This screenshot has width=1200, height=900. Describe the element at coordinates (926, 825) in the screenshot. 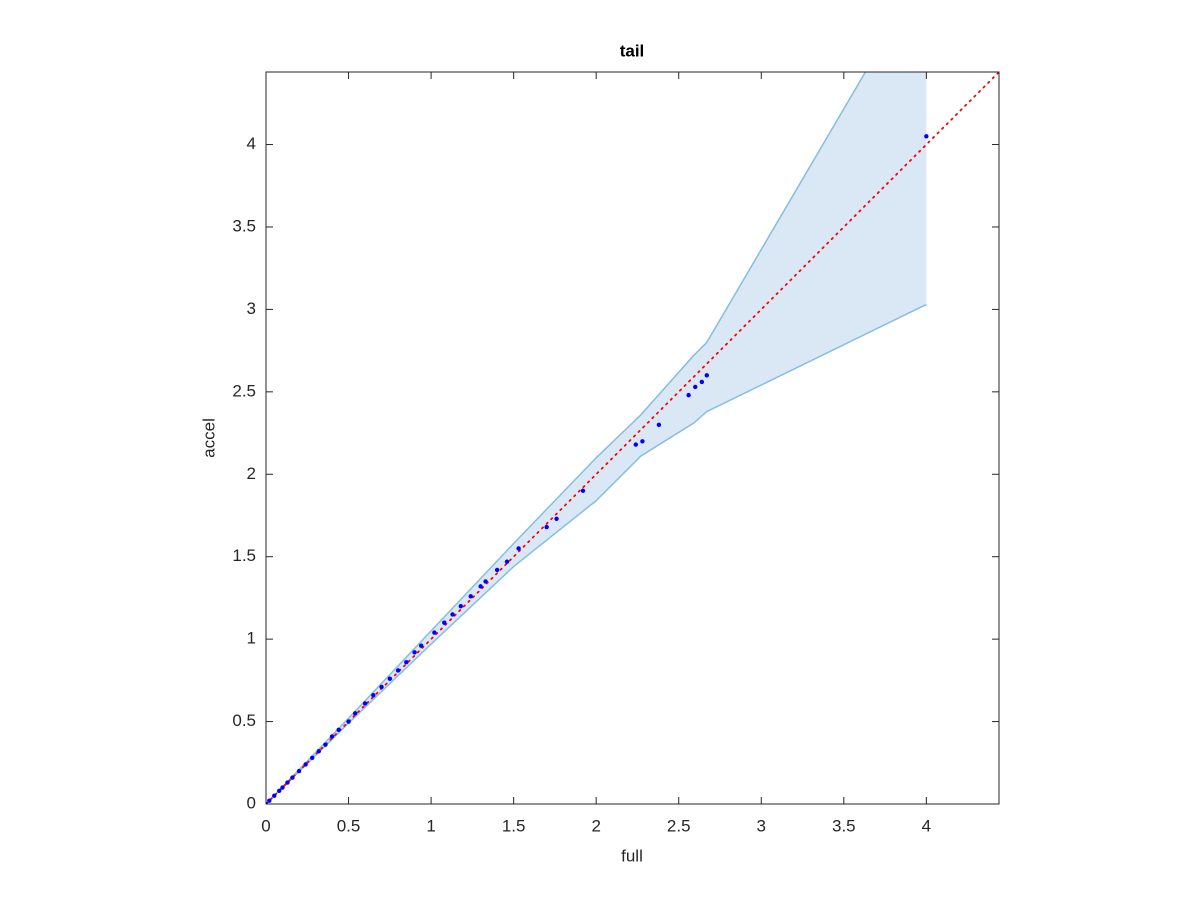

I see `x-tick-label: 4` at that location.